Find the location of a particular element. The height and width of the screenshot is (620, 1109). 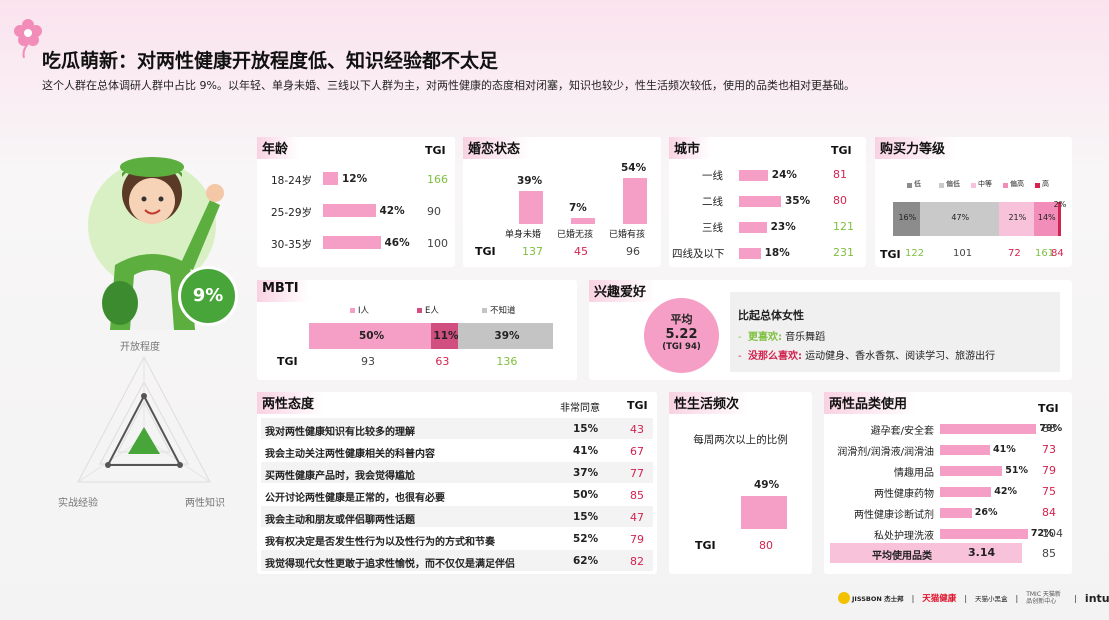

attitude-row-value: 37% is located at coordinates (586, 473).